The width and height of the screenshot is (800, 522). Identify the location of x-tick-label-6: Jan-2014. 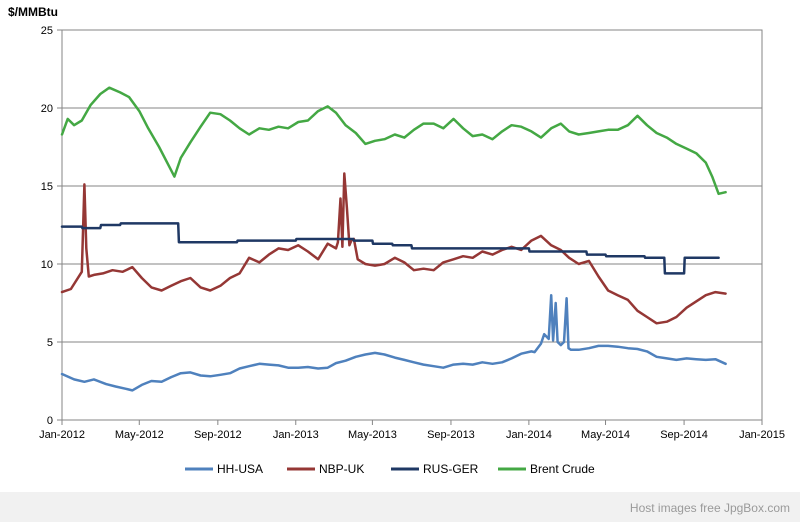
(529, 435).